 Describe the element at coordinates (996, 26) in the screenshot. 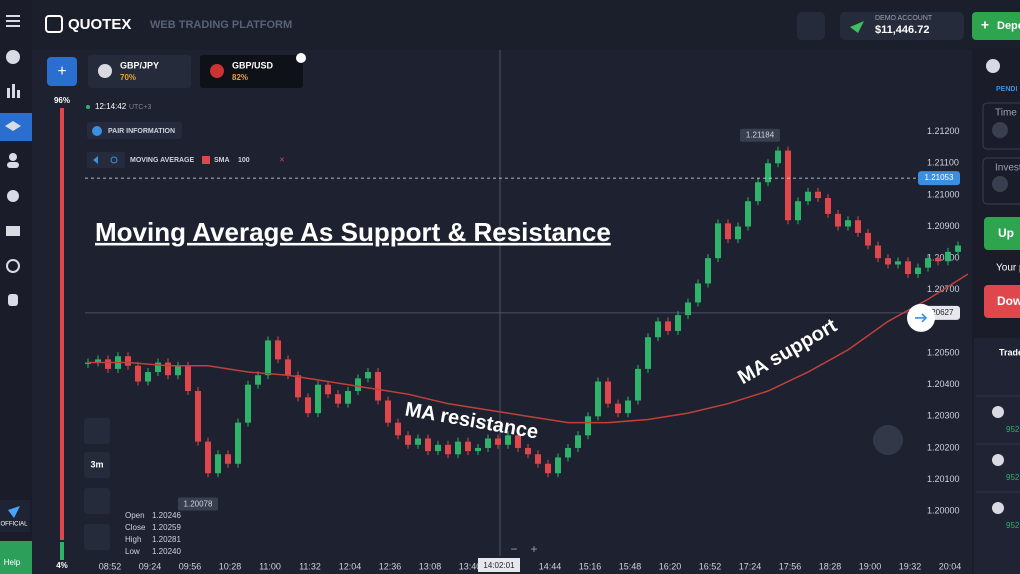

I see `deposit-button` at that location.